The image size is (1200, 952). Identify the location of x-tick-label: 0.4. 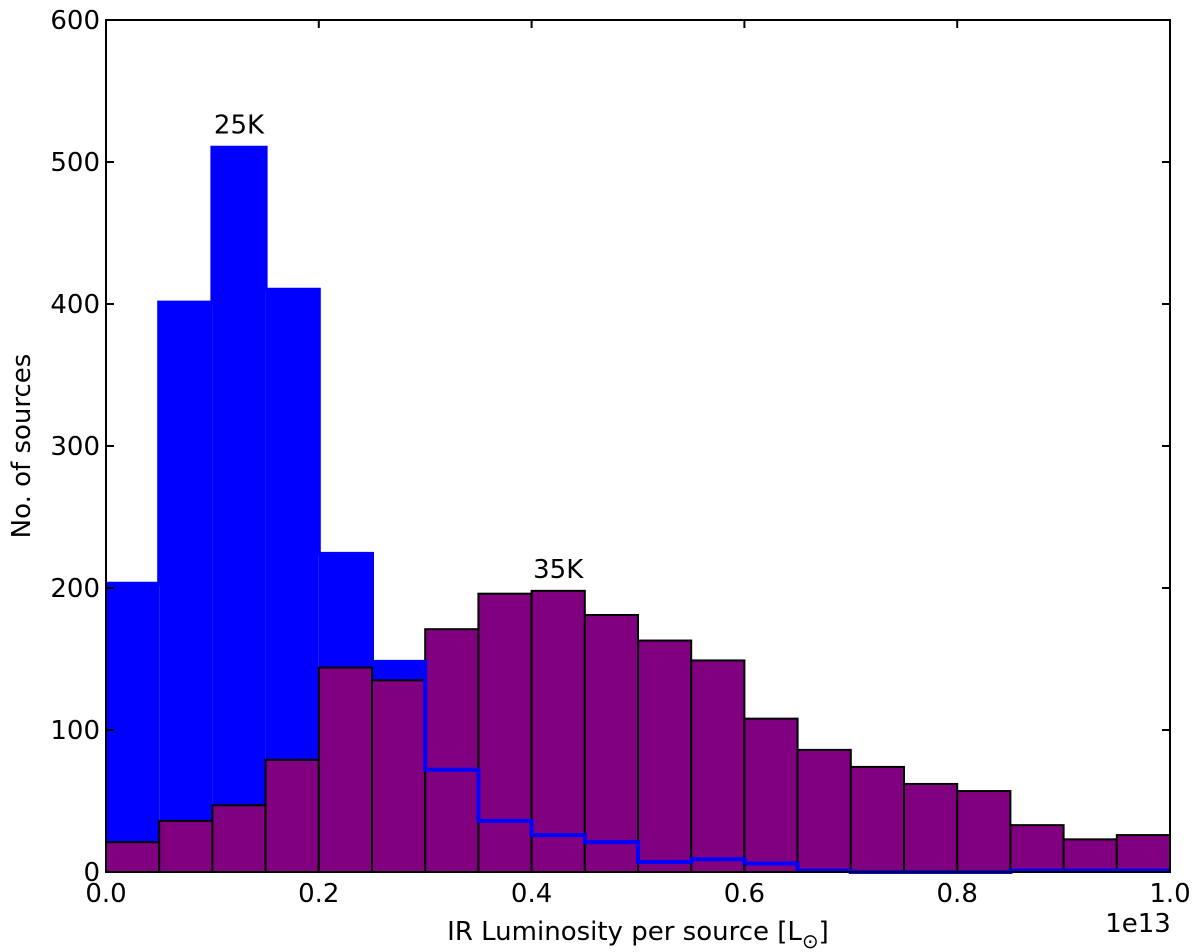
(531, 894).